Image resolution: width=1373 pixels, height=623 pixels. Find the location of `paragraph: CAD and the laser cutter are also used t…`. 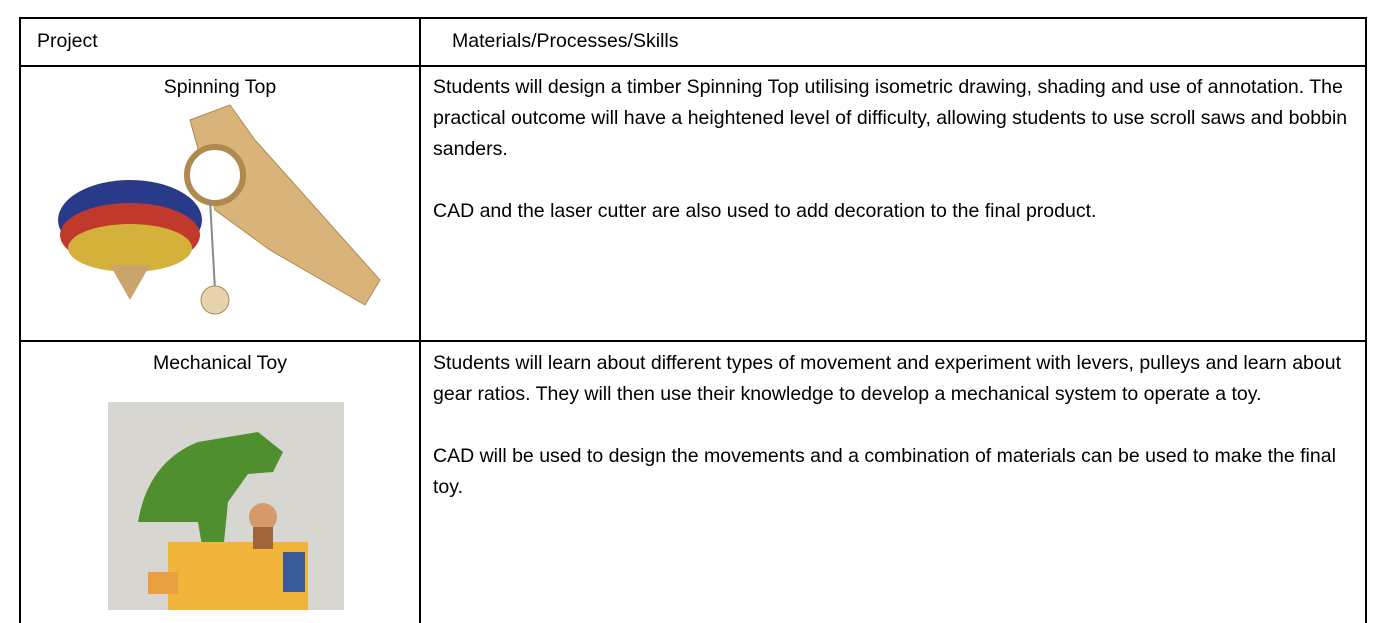

paragraph: CAD and the laser cutter are also used t… is located at coordinates (765, 211).